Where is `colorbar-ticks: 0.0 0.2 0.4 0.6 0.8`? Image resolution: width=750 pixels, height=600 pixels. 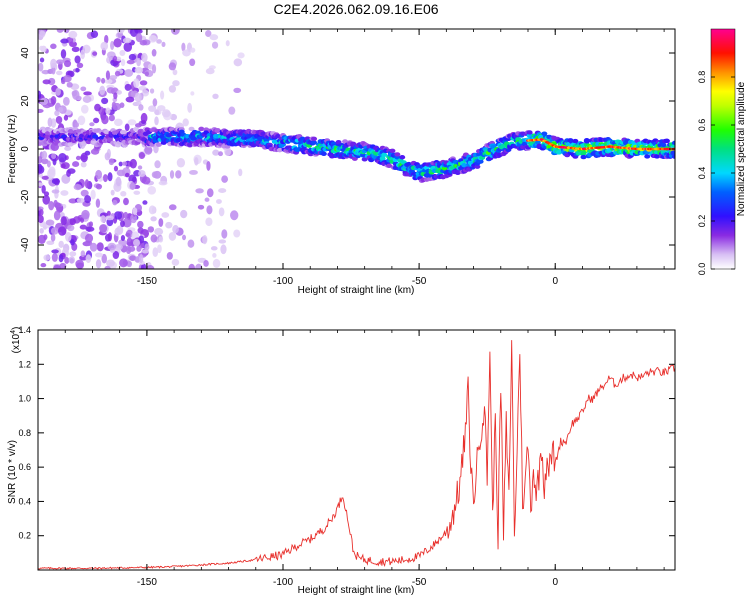
colorbar-ticks: 0.0 0.2 0.4 0.6 0.8 is located at coordinates (716, 173).